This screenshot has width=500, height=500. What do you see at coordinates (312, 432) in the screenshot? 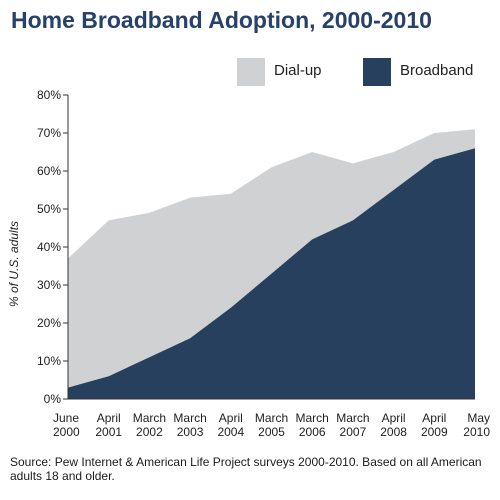
I see `x-tick-label-year: 2006` at bounding box center [312, 432].